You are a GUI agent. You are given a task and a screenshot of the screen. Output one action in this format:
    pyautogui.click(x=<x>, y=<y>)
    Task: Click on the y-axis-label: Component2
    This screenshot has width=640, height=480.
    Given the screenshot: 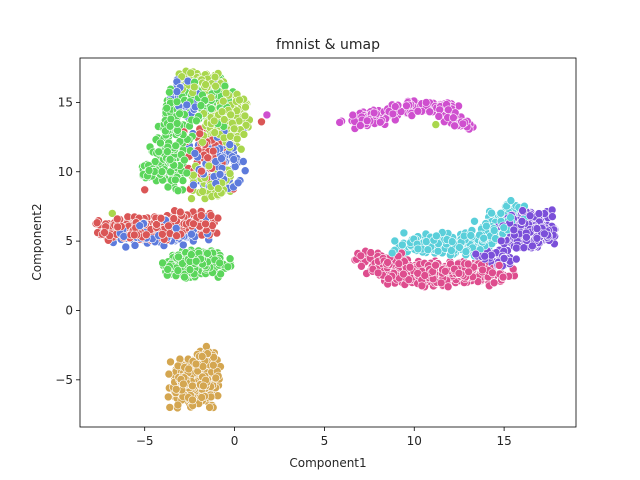 What is the action you would take?
    pyautogui.click(x=37, y=241)
    